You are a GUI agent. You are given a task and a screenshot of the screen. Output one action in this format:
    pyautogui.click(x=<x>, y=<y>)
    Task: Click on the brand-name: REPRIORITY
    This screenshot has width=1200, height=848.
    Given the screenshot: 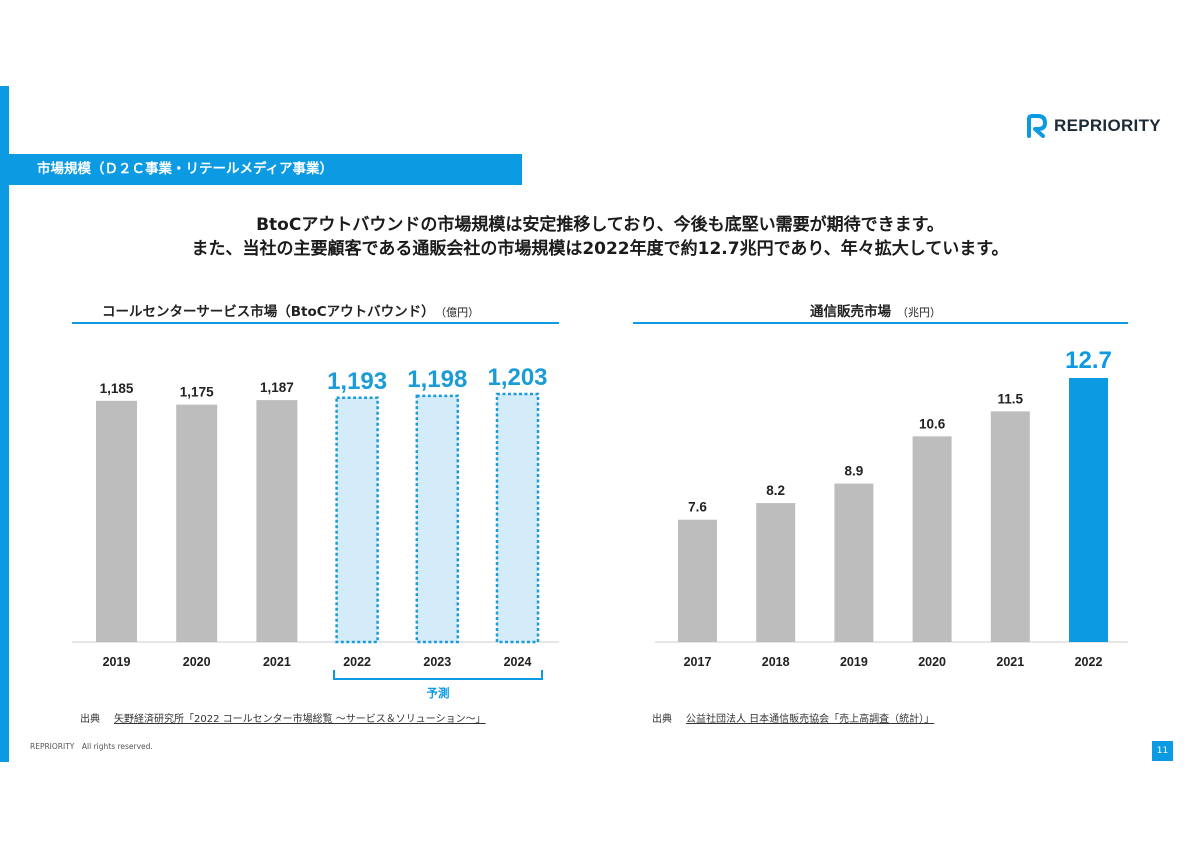 What is the action you would take?
    pyautogui.click(x=1107, y=125)
    